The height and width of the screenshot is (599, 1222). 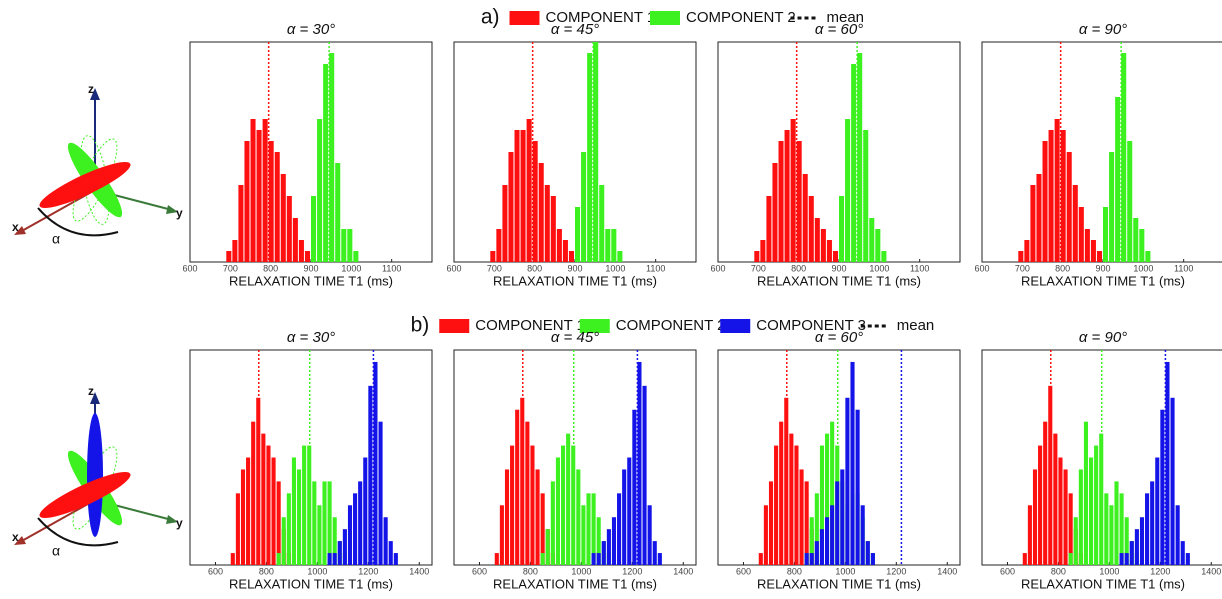 What do you see at coordinates (15, 537) in the screenshot?
I see `axis-label: x` at bounding box center [15, 537].